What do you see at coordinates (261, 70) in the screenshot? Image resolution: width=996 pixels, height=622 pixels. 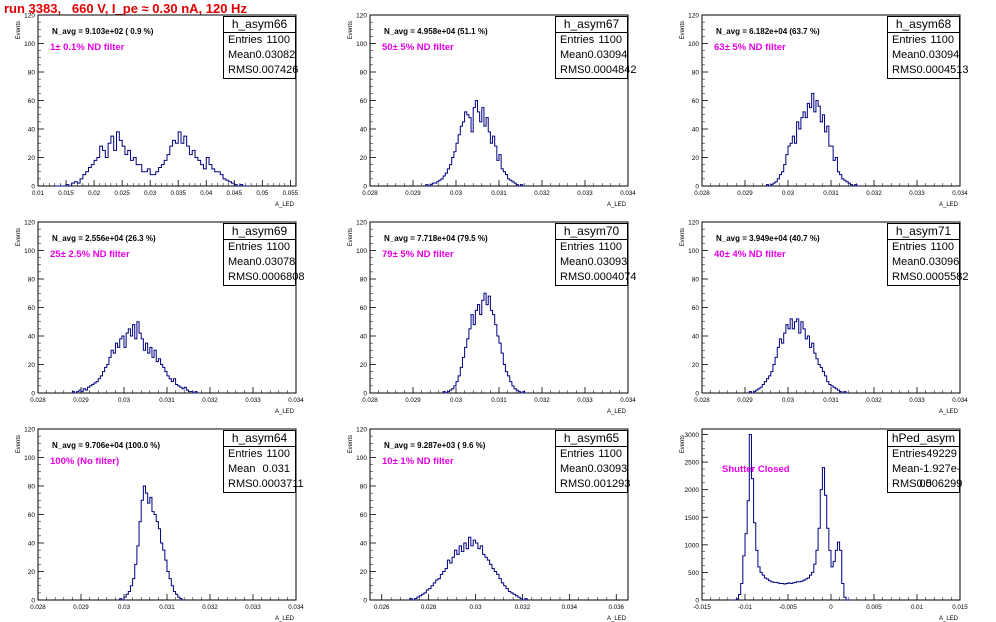 I see `stats-row-rms: RMS 0.007426` at bounding box center [261, 70].